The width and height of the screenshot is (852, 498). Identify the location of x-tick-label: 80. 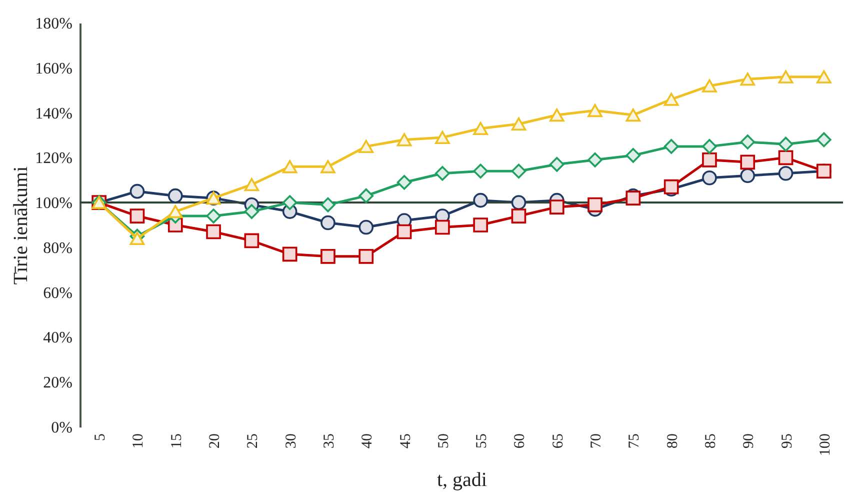
(672, 441).